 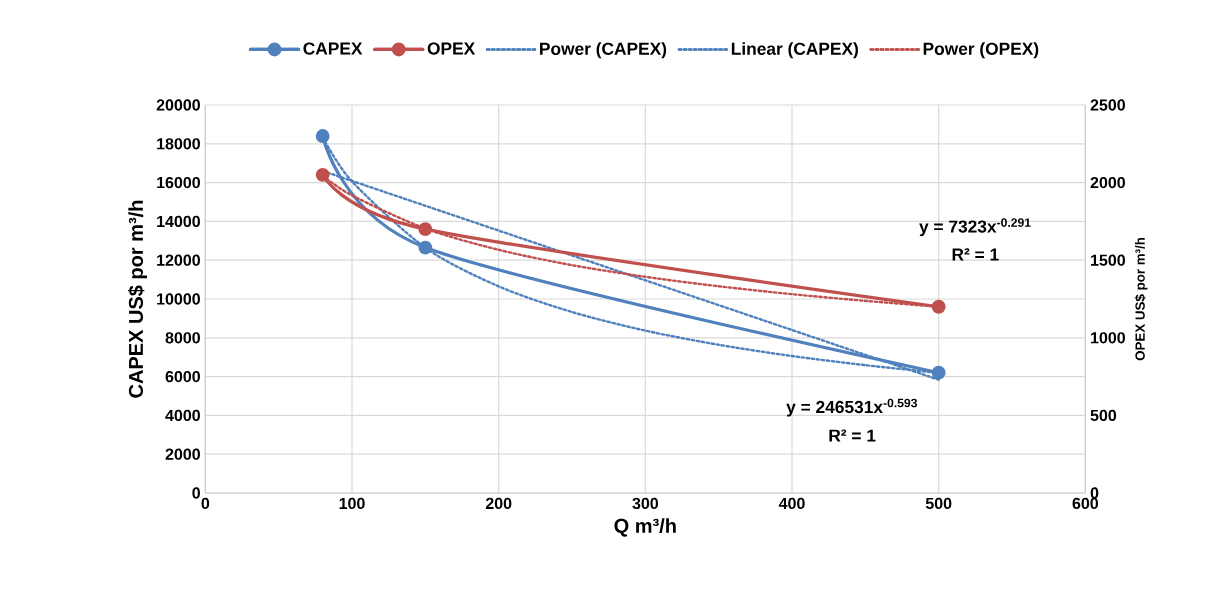 I want to click on legend-label: Linear (CAPEX), so click(x=794, y=50).